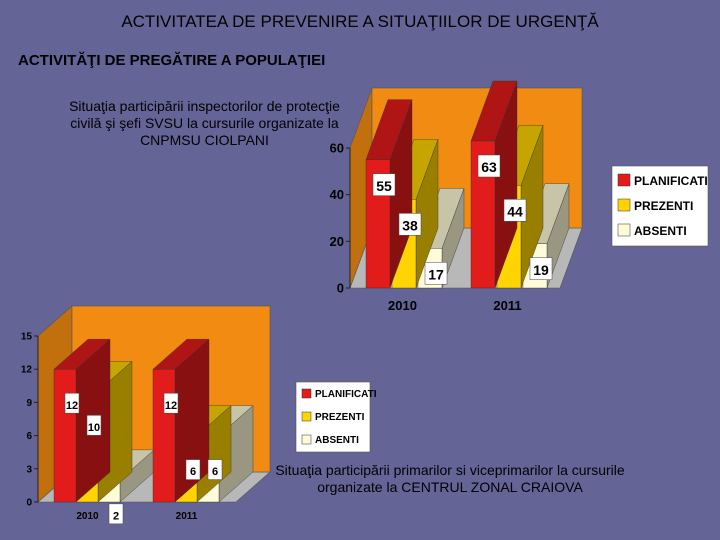  I want to click on y-tick-label: 15, so click(27, 337).